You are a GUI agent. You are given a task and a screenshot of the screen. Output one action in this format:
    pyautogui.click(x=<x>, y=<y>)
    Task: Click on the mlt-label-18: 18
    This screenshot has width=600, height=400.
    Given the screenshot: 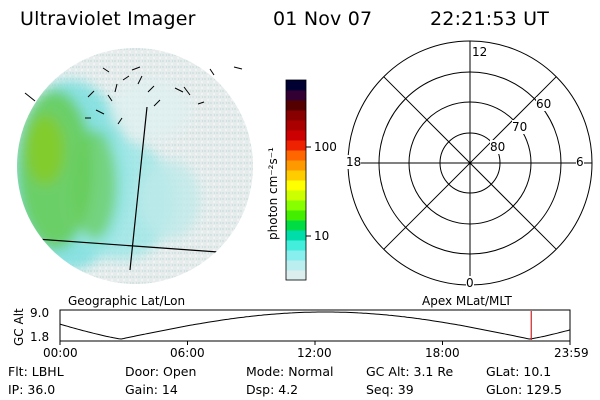 What is the action you would take?
    pyautogui.click(x=354, y=162)
    